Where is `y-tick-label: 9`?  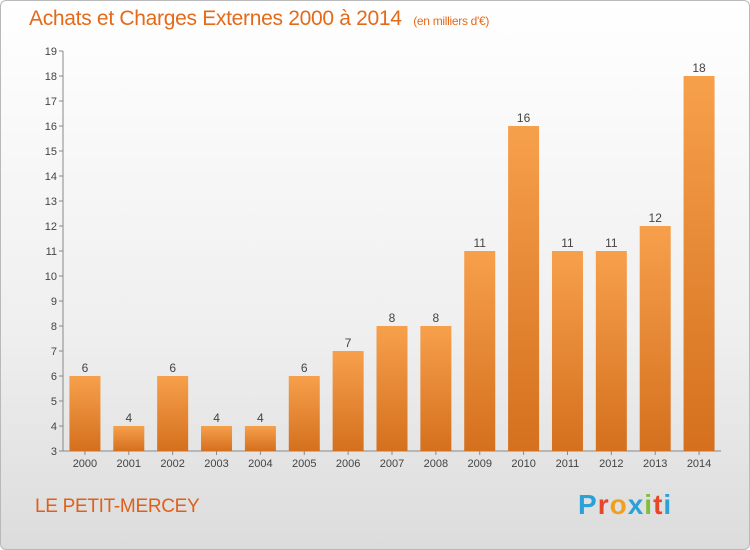
y-tick-label: 9 is located at coordinates (54, 302).